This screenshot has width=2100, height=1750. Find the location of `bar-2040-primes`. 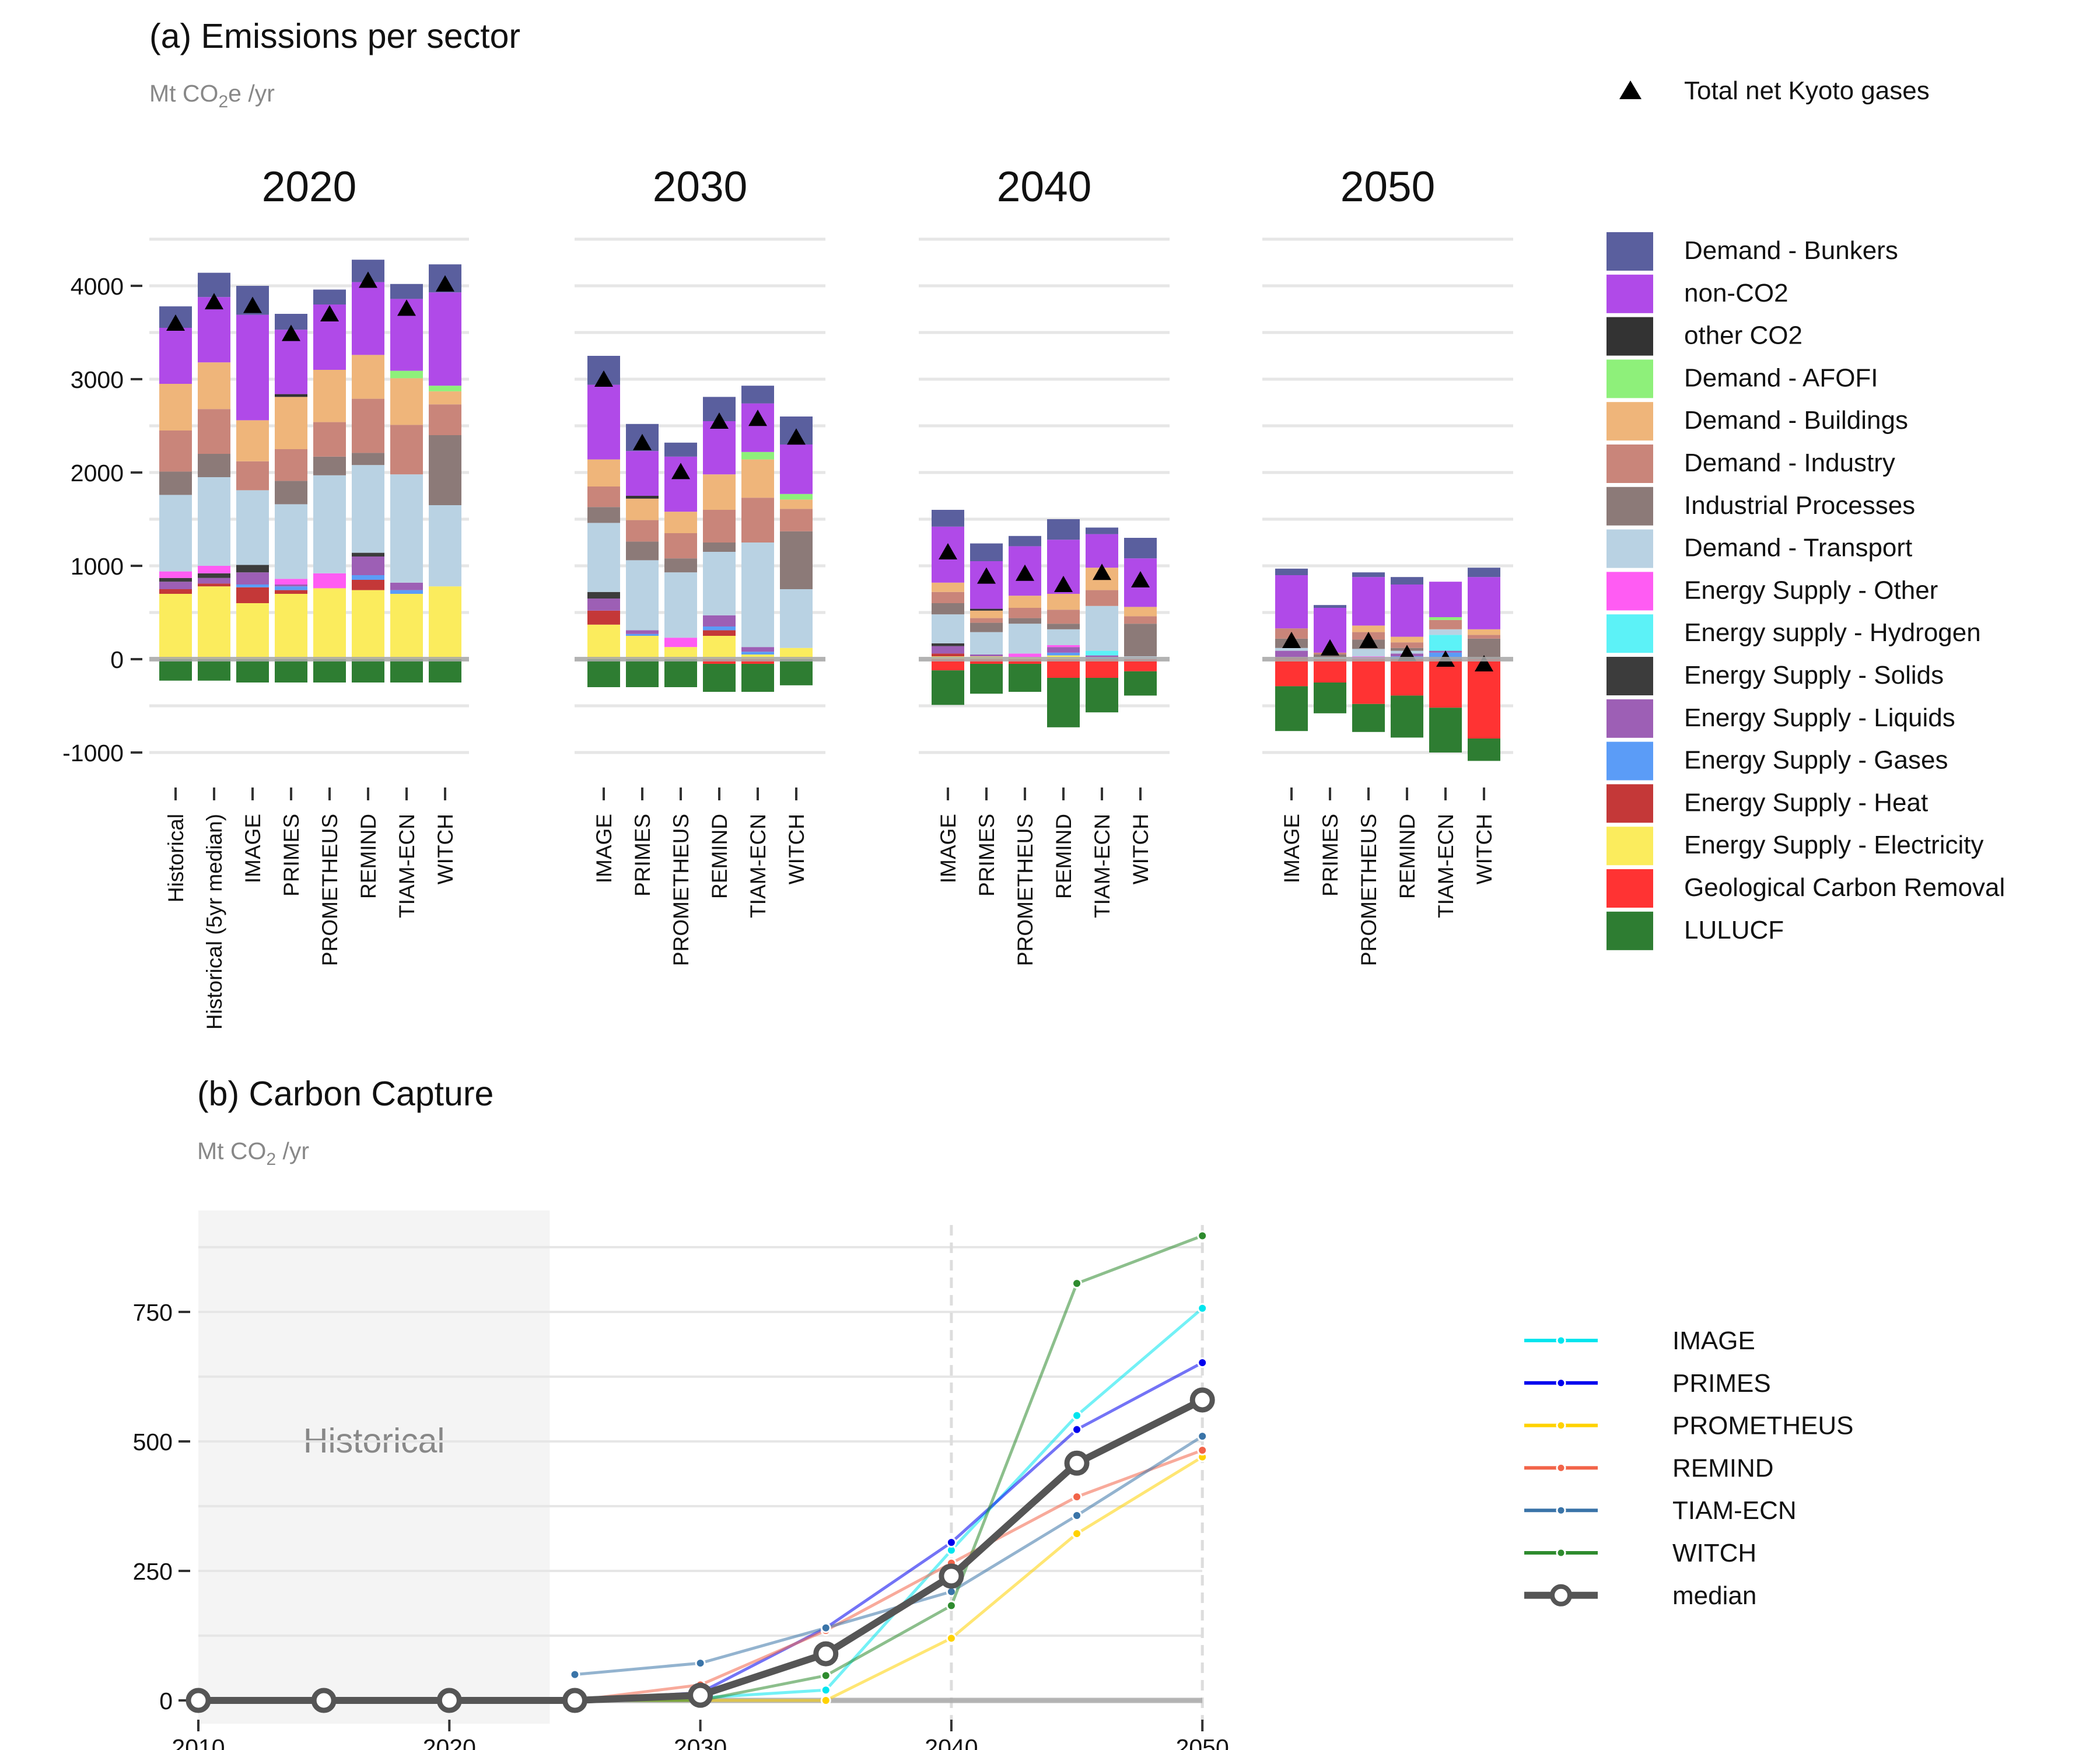

bar-2040-primes is located at coordinates (986, 618).